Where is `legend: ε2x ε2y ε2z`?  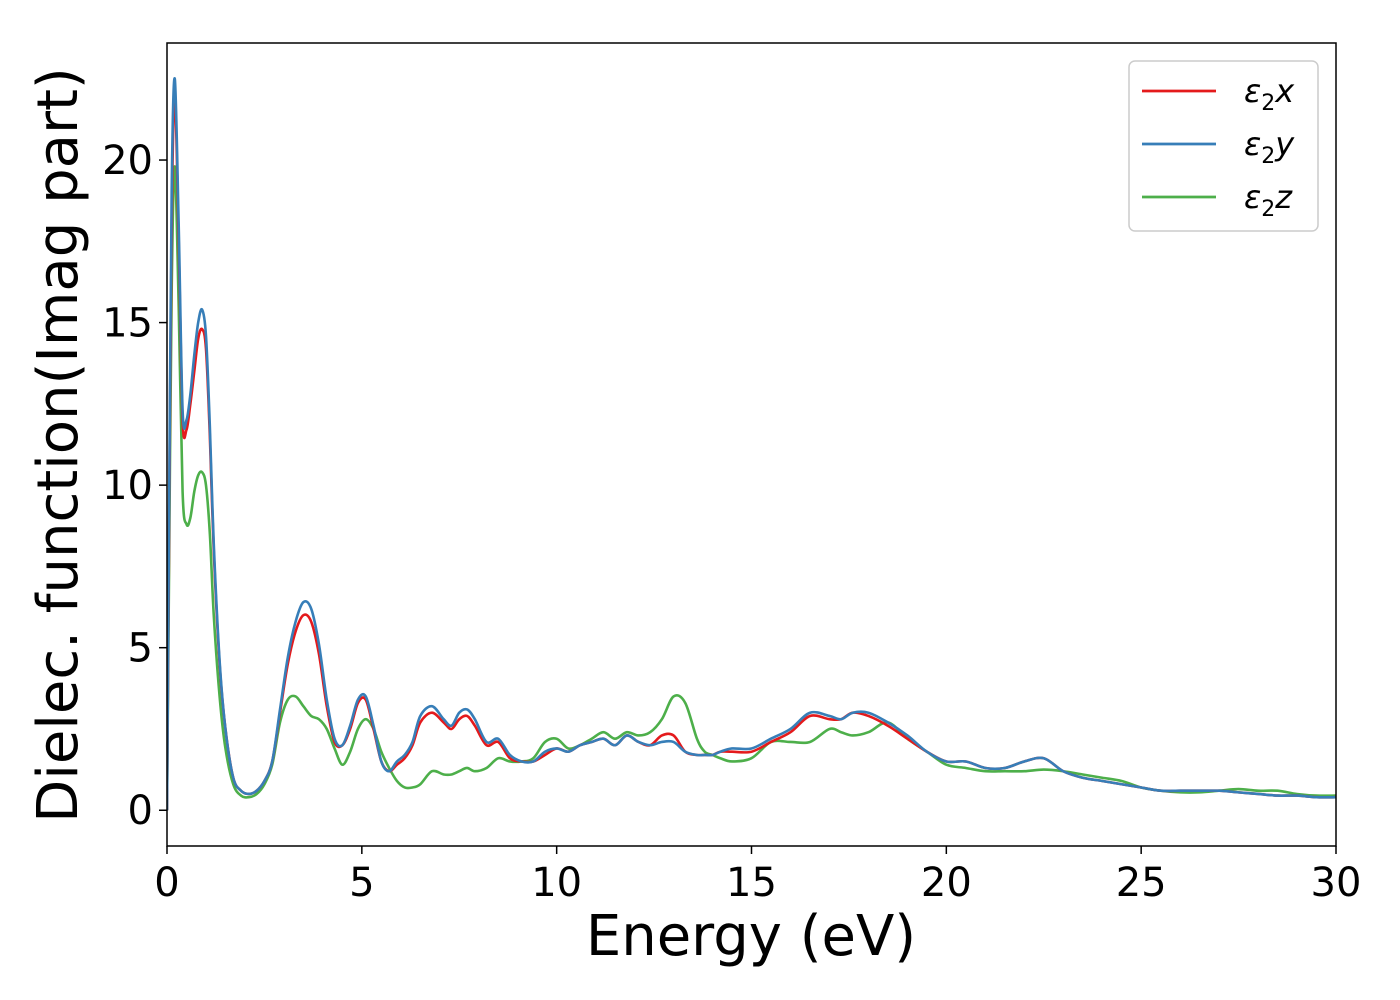
legend: ε2x ε2y ε2z is located at coordinates (1223, 146).